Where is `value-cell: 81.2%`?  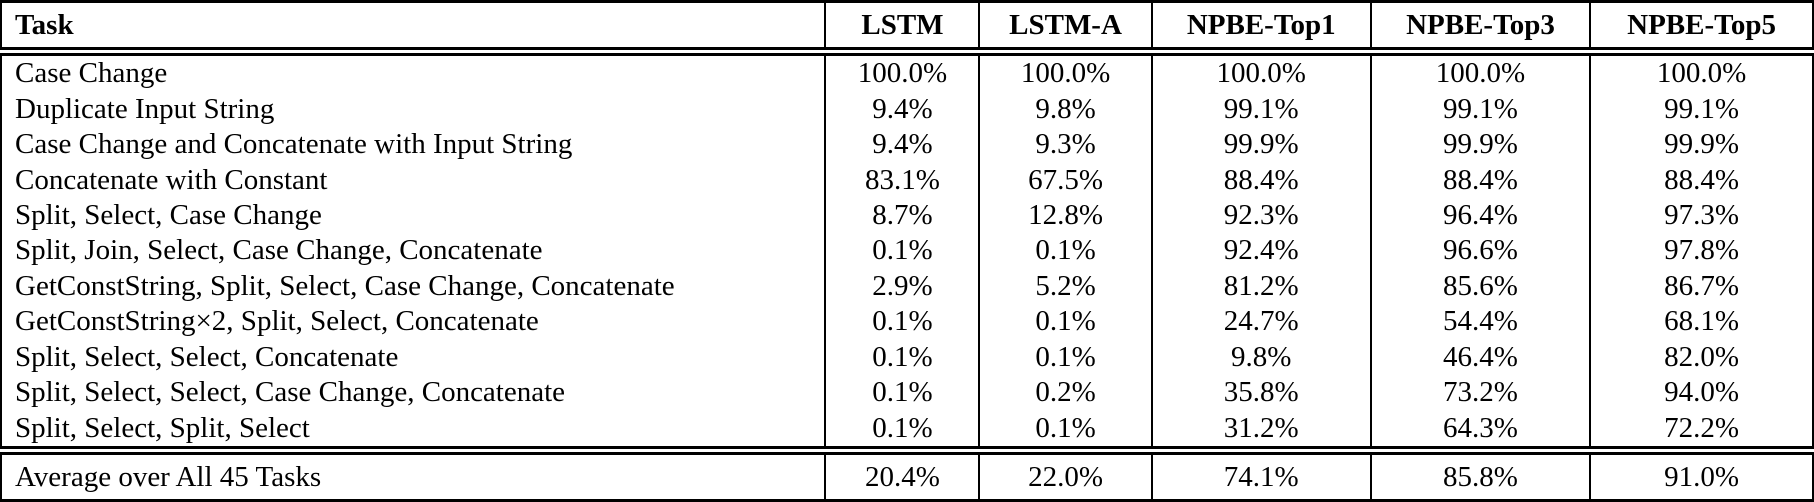
value-cell: 81.2% is located at coordinates (1261, 286).